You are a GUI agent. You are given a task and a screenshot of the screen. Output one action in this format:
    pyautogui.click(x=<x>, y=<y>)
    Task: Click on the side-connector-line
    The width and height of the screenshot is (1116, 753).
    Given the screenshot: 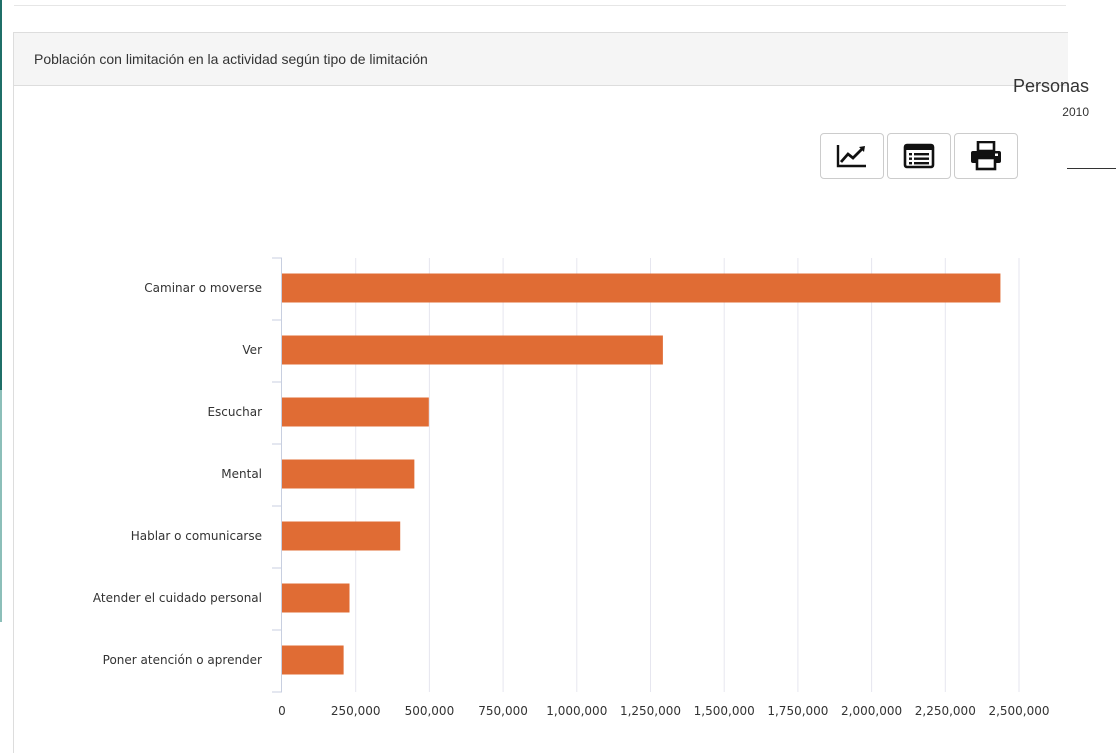 What is the action you would take?
    pyautogui.click(x=1091, y=168)
    